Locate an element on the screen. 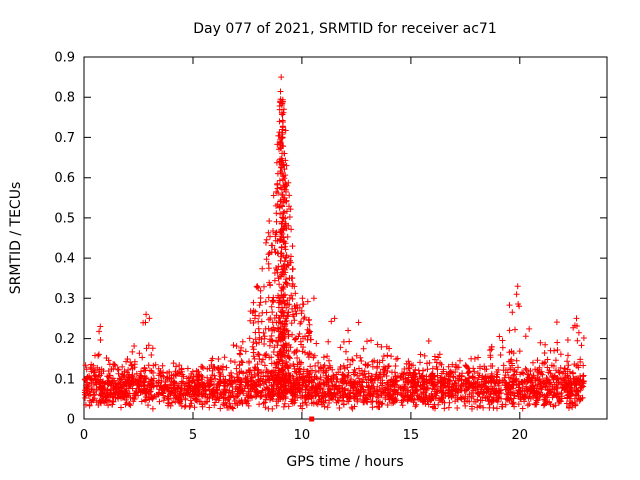 The height and width of the screenshot is (480, 640). x-tick-label: 0 is located at coordinates (84, 435).